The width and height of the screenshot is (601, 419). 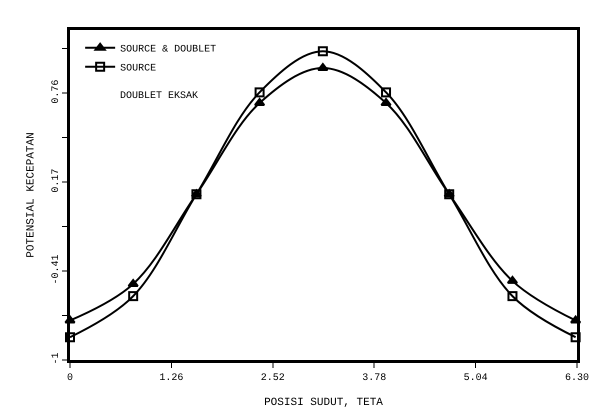 What do you see at coordinates (56, 269) in the screenshot?
I see `y-tick-label: -0.41` at bounding box center [56, 269].